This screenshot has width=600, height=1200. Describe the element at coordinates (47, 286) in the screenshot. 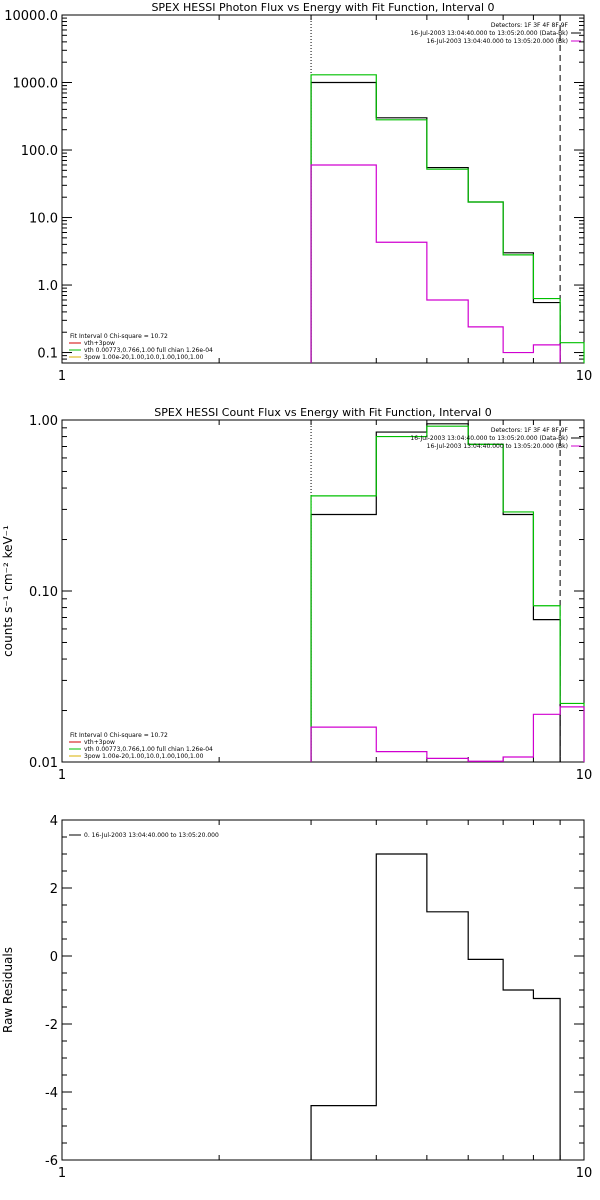

I see `y-tick-label: 1.0` at that location.